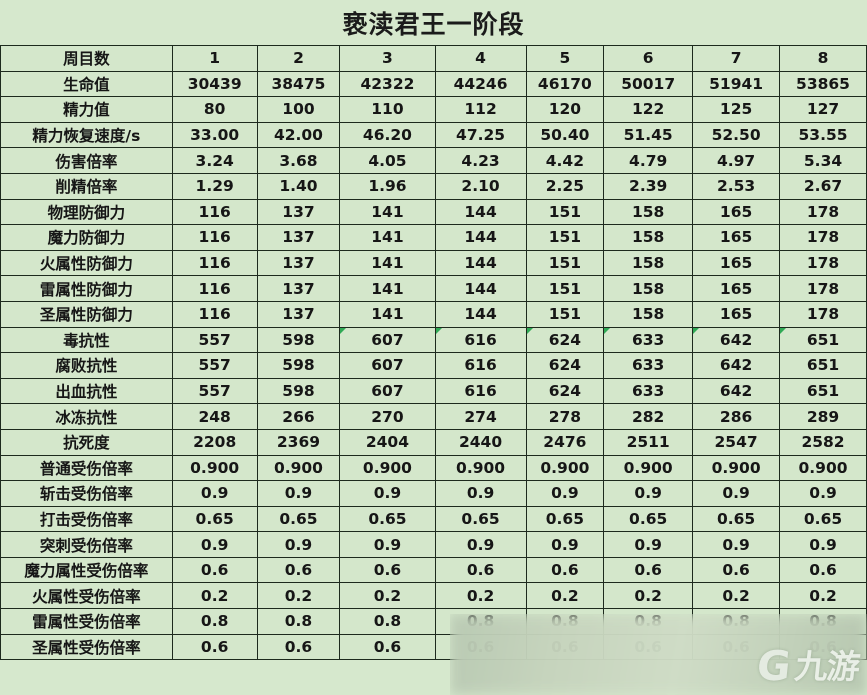 The image size is (867, 695). Describe the element at coordinates (86, 493) in the screenshot. I see `row-label: 斩击受伤倍率` at that location.